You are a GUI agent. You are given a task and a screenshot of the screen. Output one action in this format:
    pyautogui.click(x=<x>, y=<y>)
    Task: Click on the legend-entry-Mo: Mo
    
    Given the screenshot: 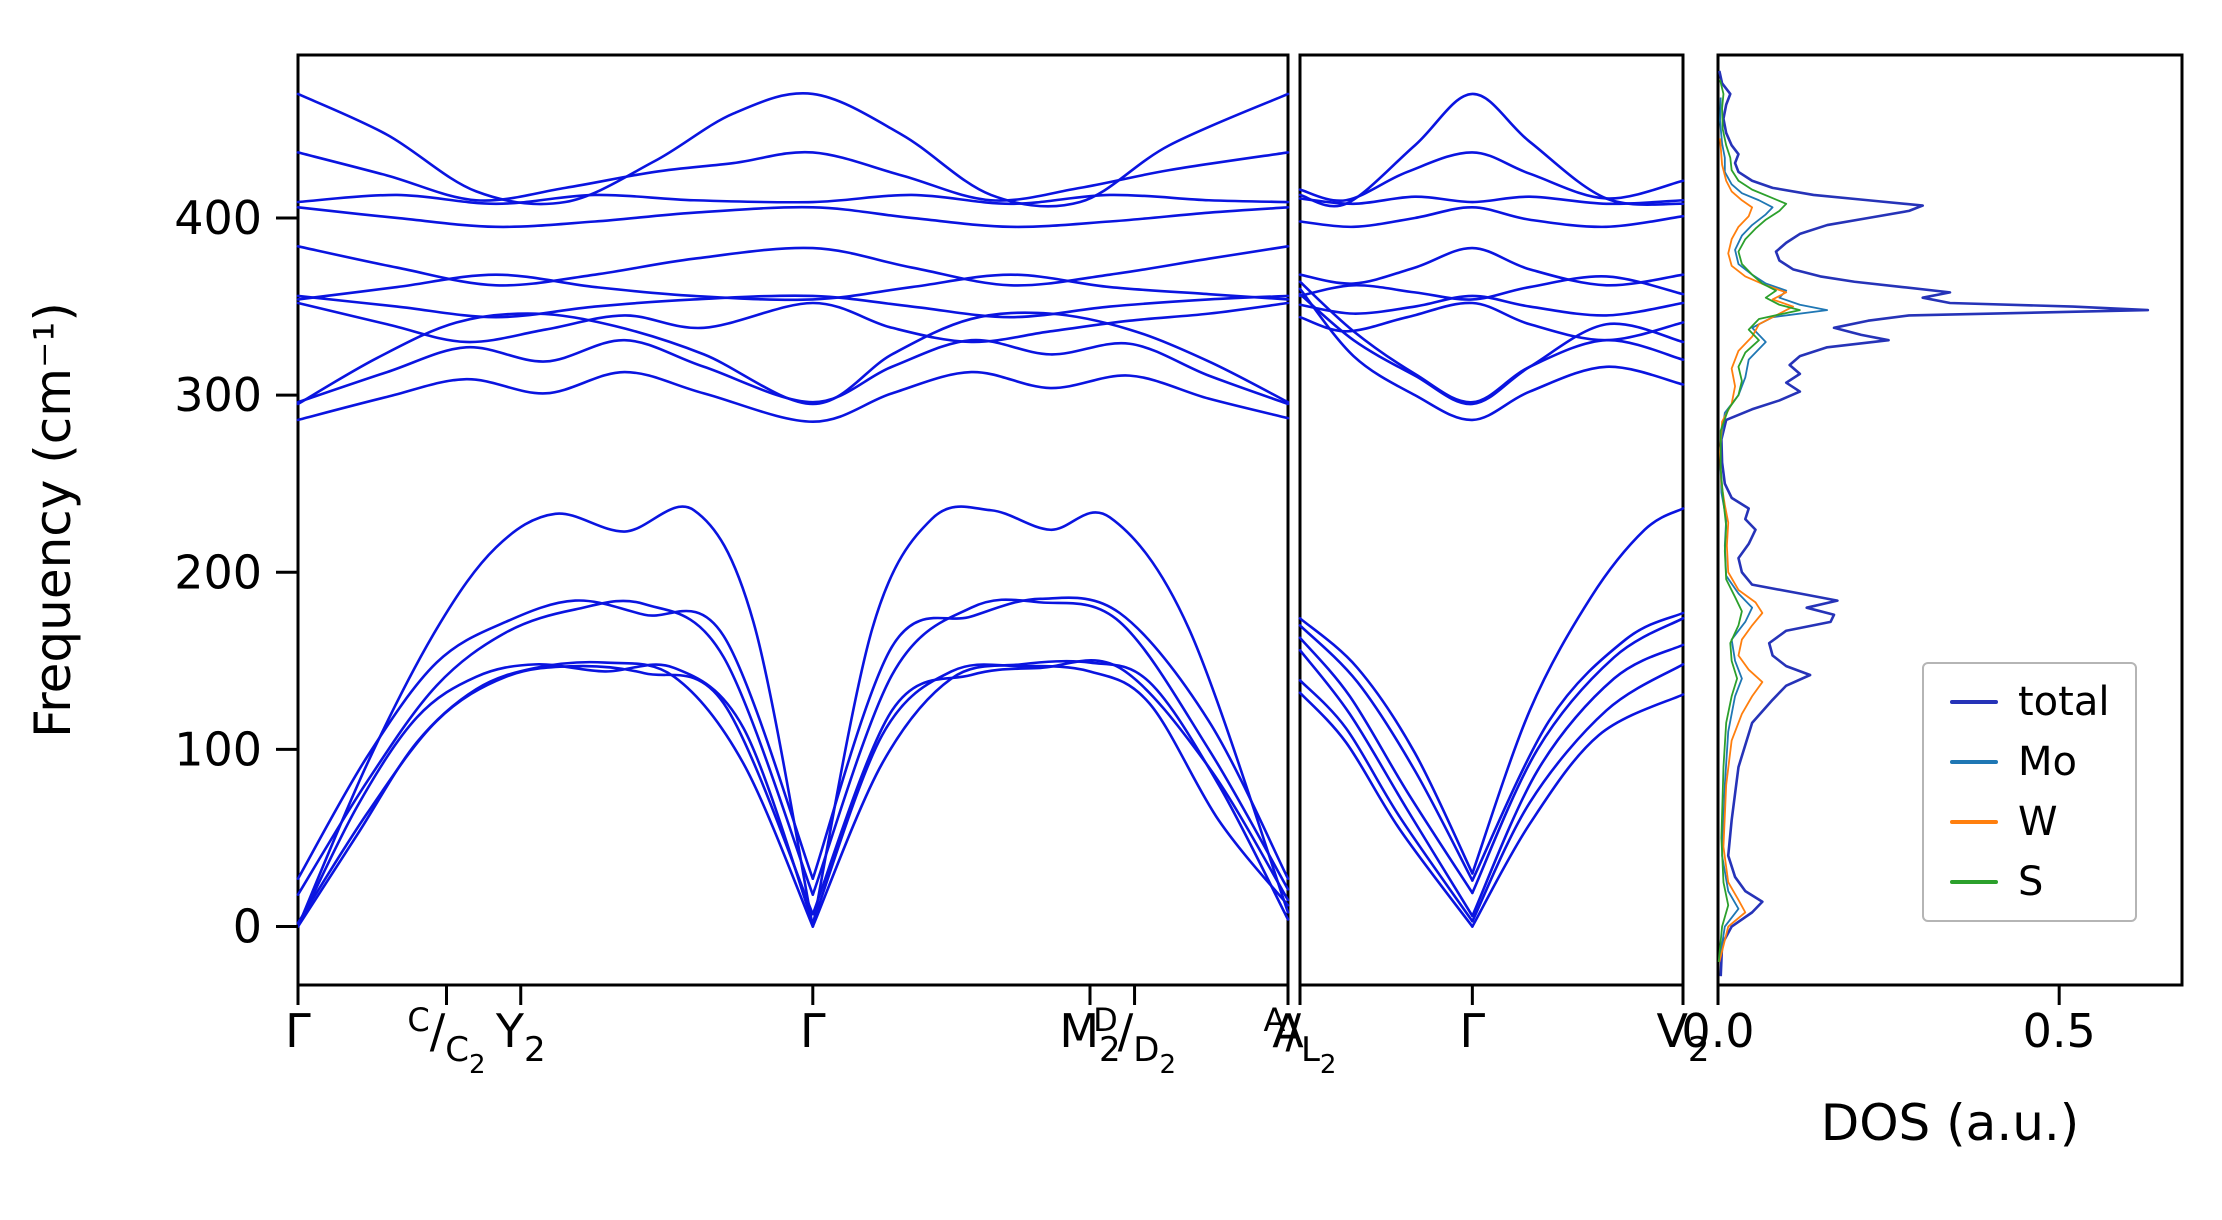 What is the action you would take?
    pyautogui.click(x=2029, y=762)
    